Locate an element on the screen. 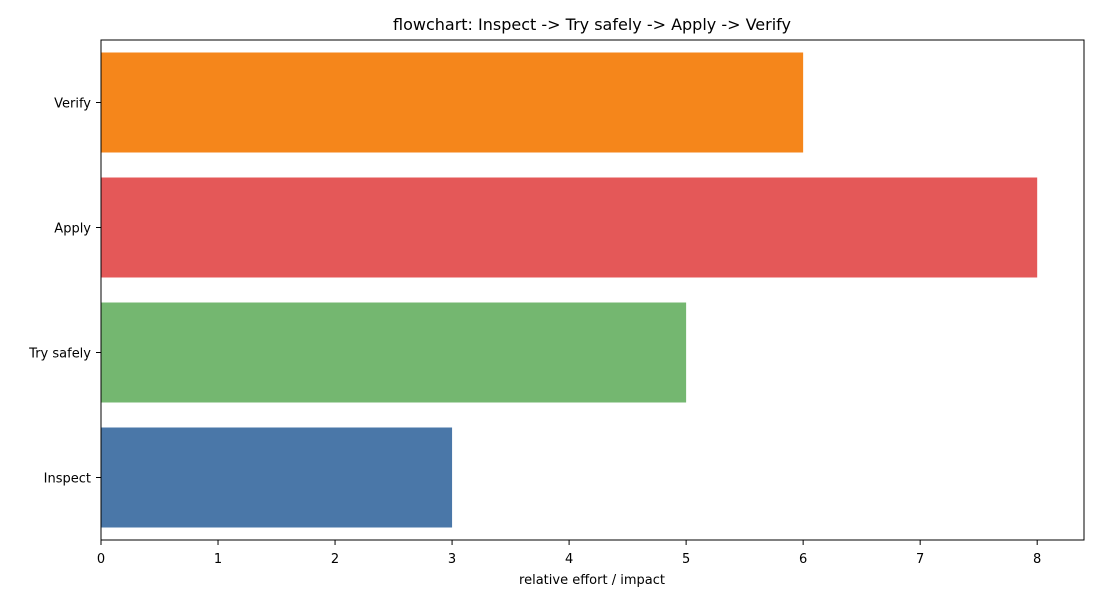 The height and width of the screenshot is (610, 1100). y-axis: Inspect Try safely Apply Verify is located at coordinates (64, 292).